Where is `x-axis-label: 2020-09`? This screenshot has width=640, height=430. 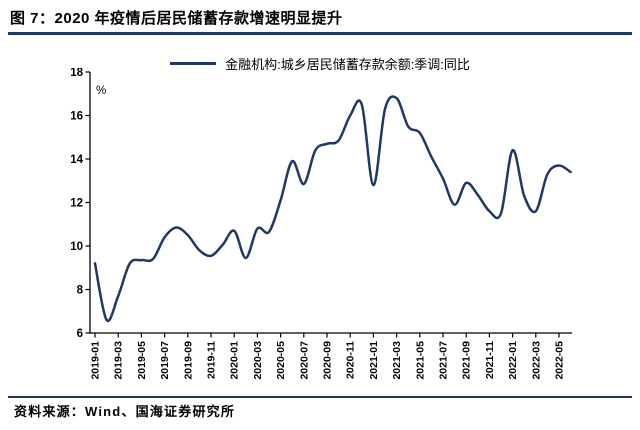
x-axis-label: 2020-09 is located at coordinates (328, 360).